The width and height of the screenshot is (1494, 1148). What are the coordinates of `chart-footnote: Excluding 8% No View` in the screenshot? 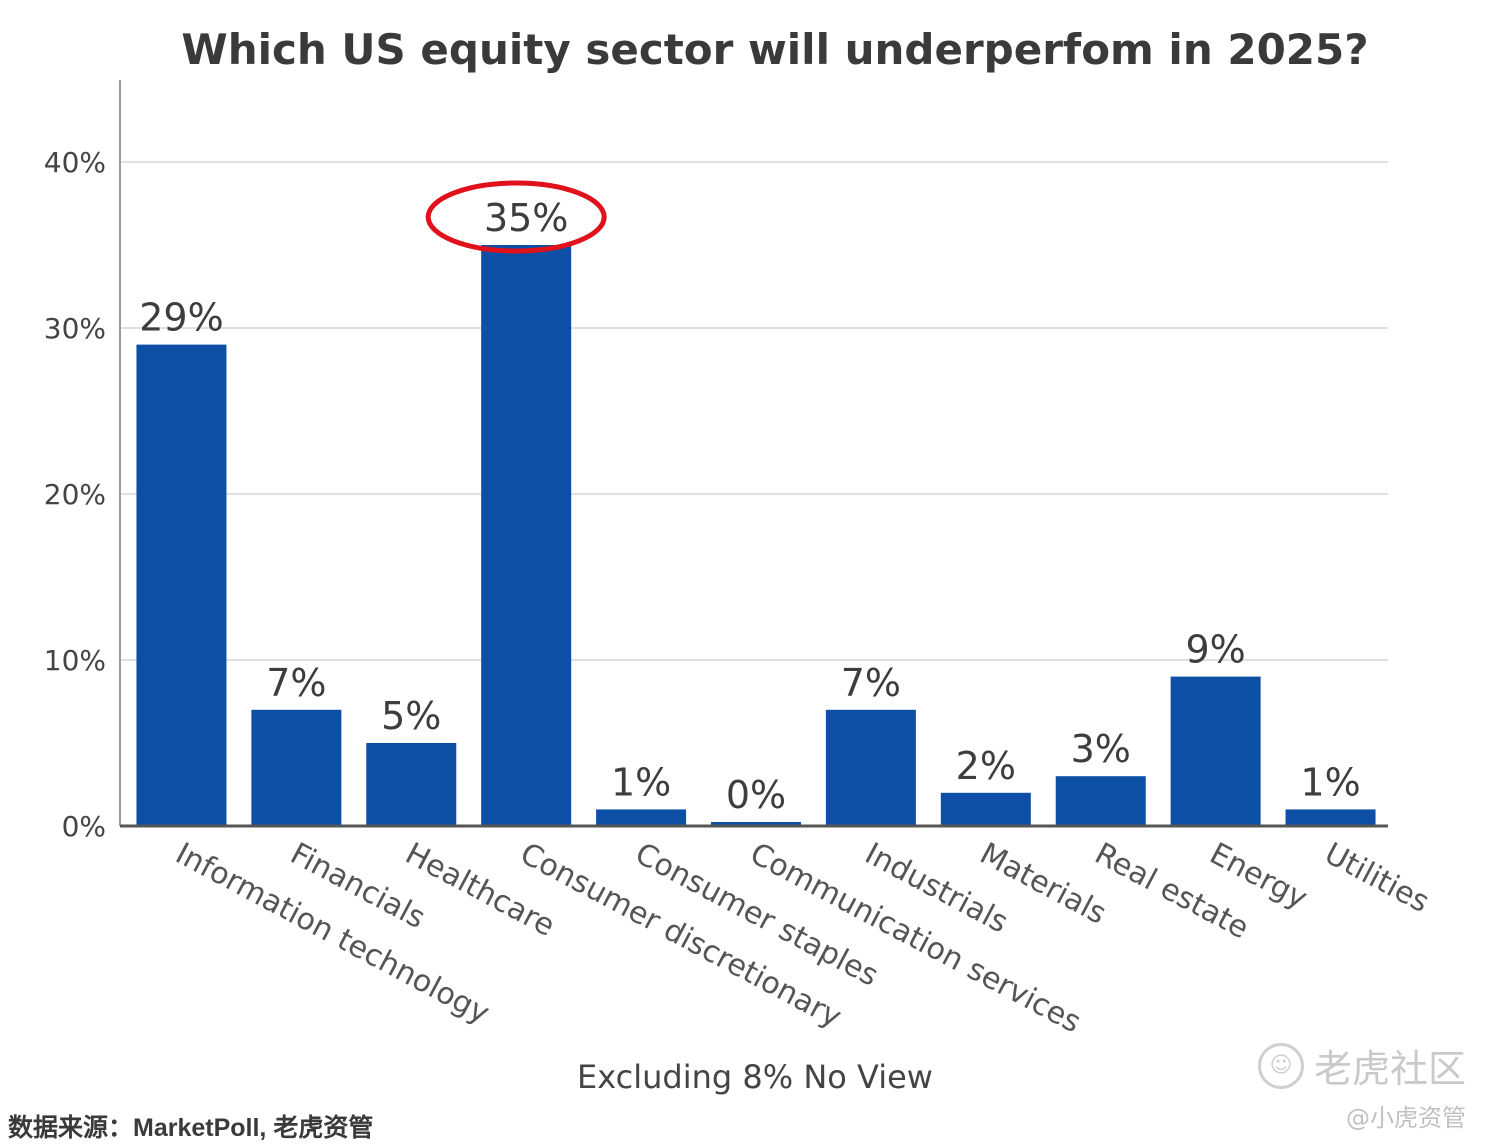 It's located at (755, 1077).